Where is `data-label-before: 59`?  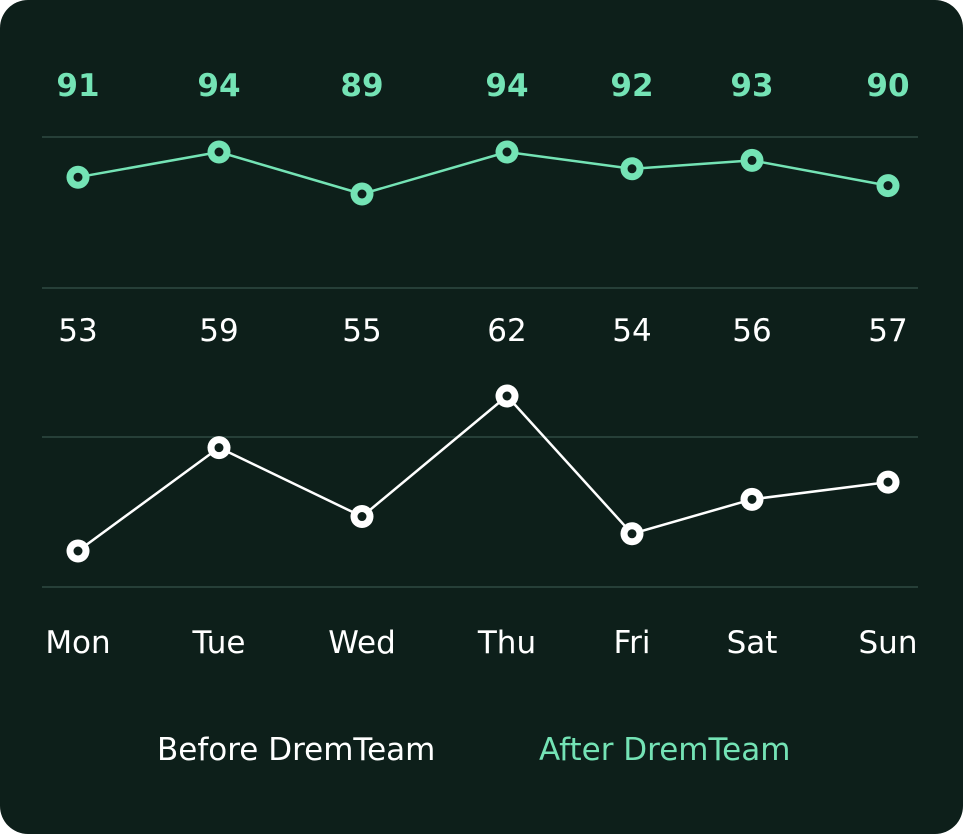
data-label-before: 59 is located at coordinates (218, 331).